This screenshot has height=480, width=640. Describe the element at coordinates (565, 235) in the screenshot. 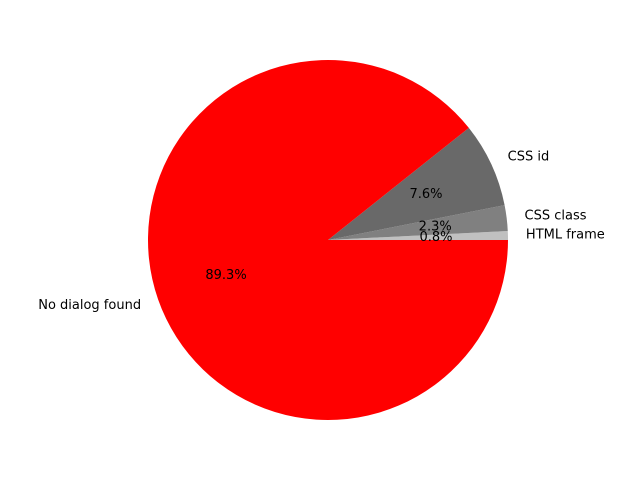

I see `slice-label-html-frame: HTML frame` at that location.